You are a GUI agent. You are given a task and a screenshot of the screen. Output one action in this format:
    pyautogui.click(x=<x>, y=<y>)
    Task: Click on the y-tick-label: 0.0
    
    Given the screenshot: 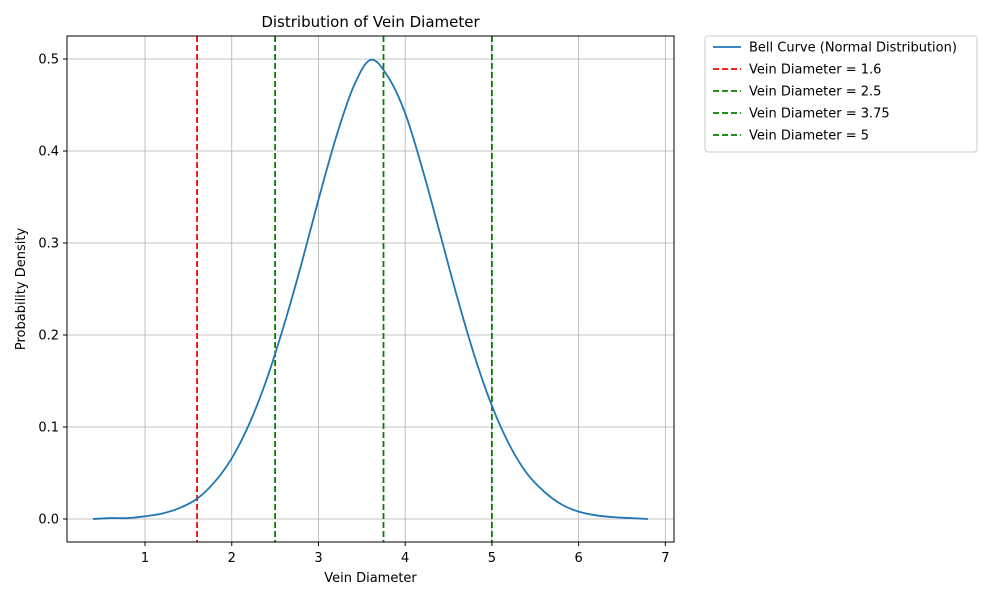 What is the action you would take?
    pyautogui.click(x=48, y=520)
    